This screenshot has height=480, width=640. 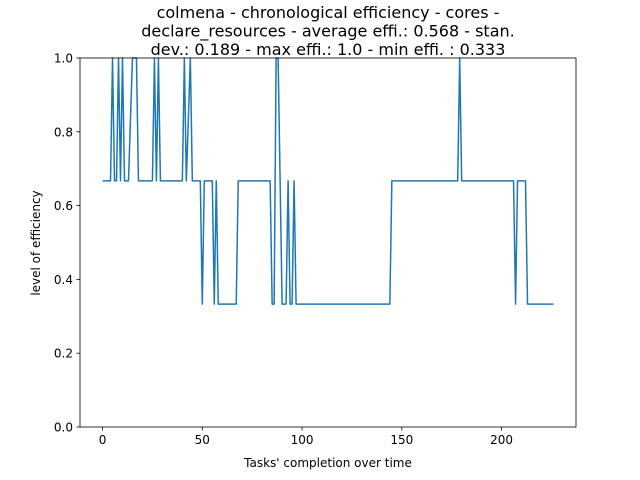 What do you see at coordinates (63, 132) in the screenshot?
I see `y-tick-label: 0.8` at bounding box center [63, 132].